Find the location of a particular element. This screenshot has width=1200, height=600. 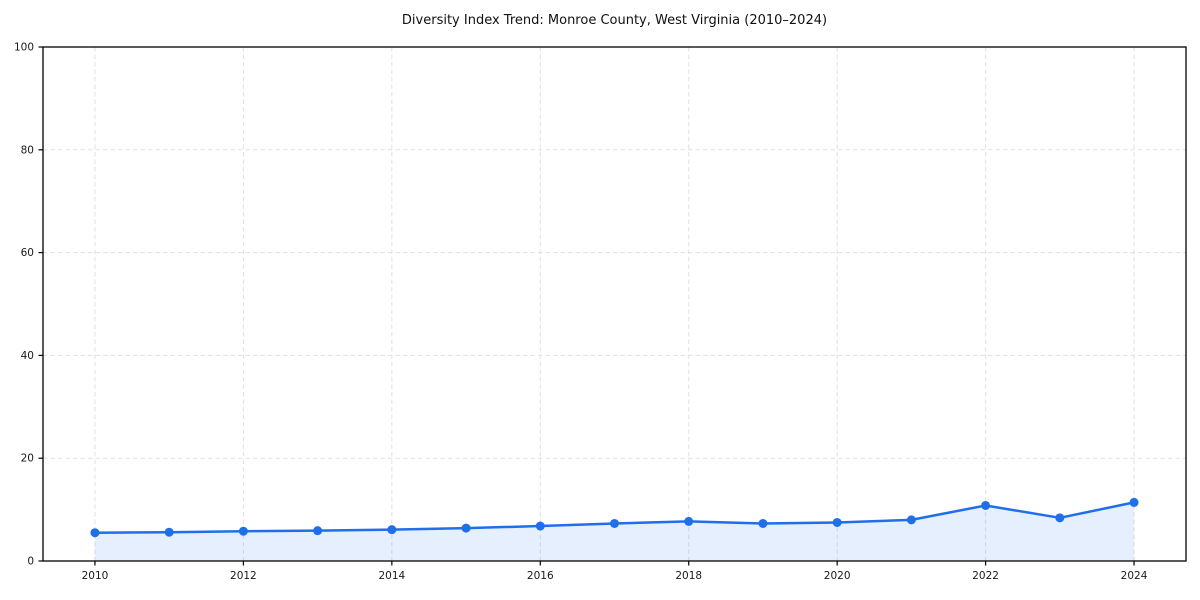

y-tick-label: 40 is located at coordinates (27, 356).